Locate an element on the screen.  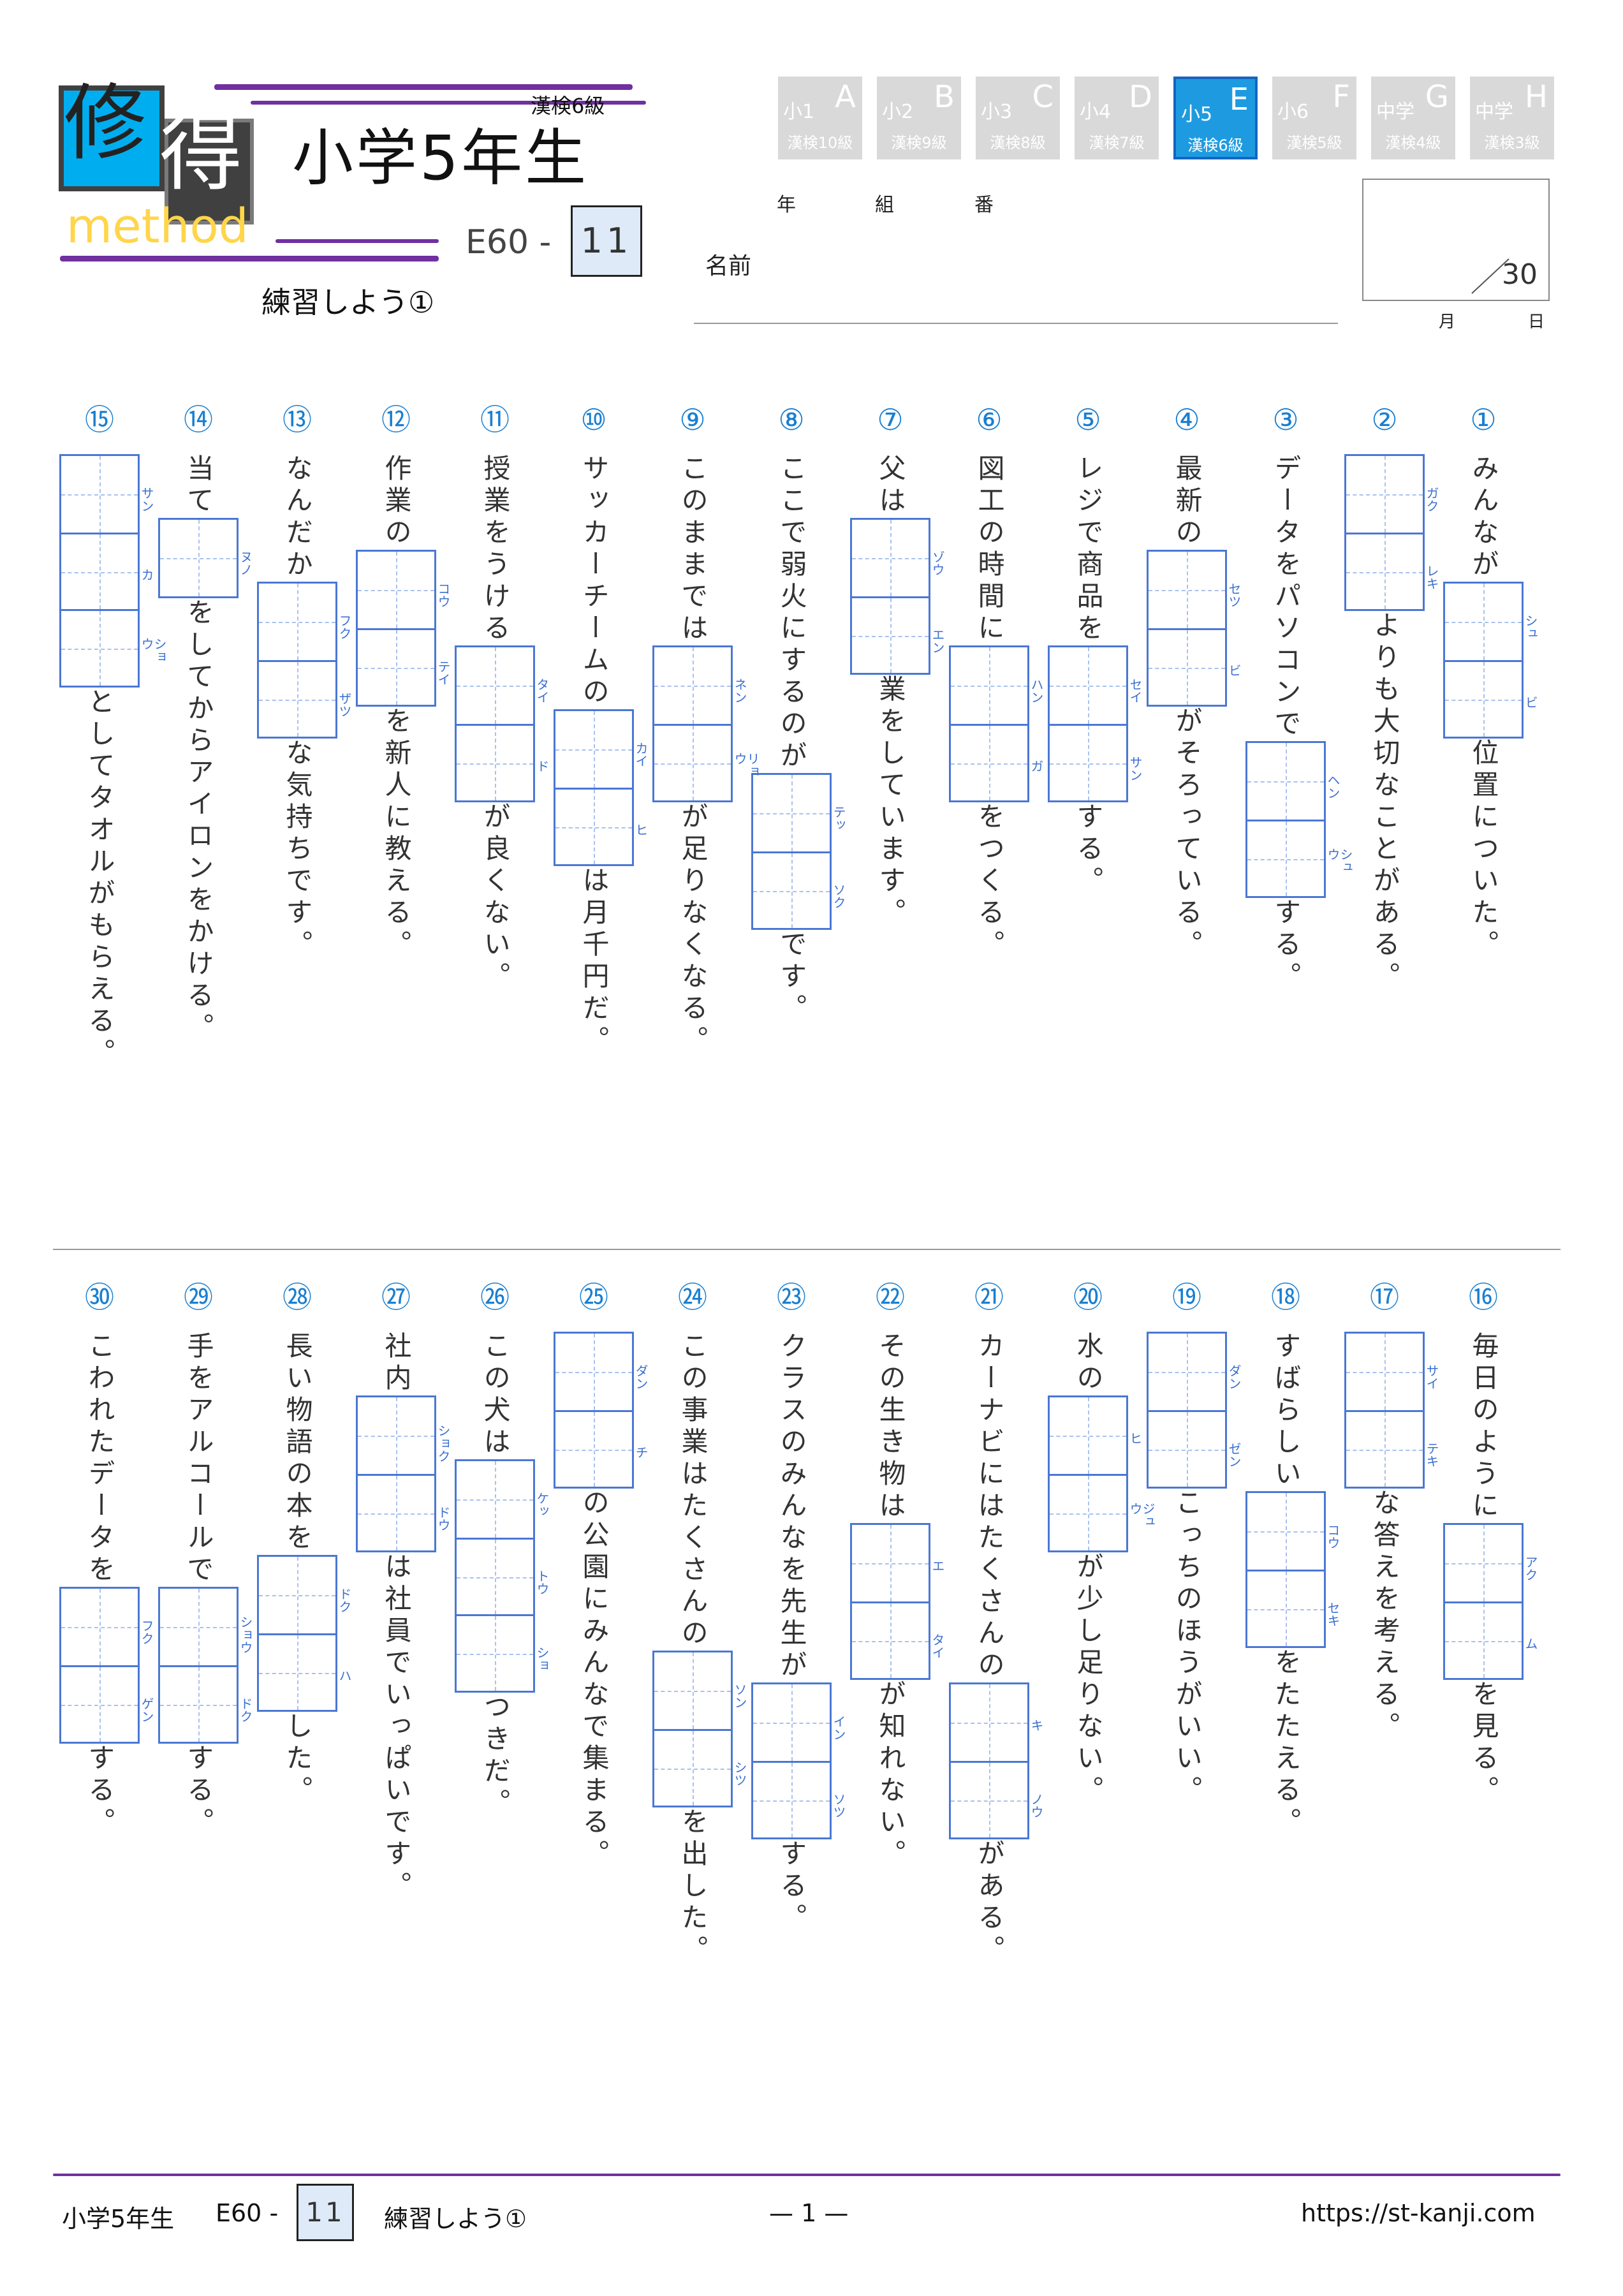
answer-box: ヘン シュウ is located at coordinates (1299, 819).